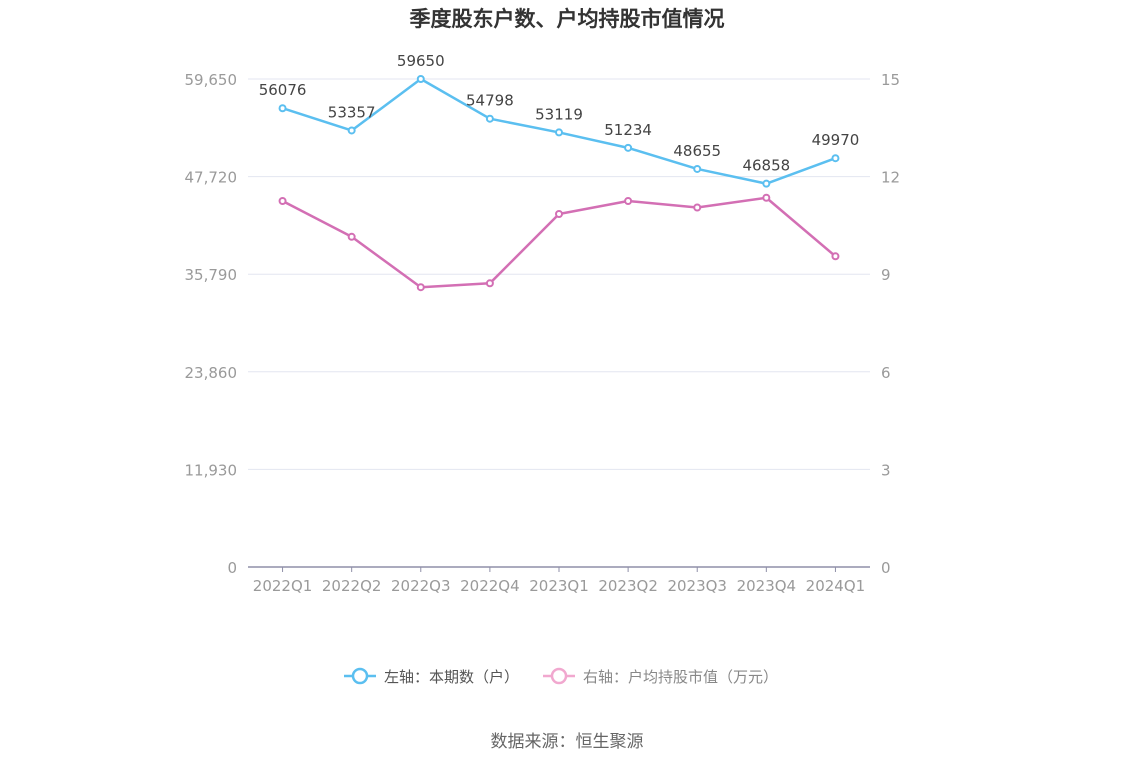 The width and height of the screenshot is (1134, 770). What do you see at coordinates (490, 586) in the screenshot?
I see `x-axis-tick-label: 2022Q4` at bounding box center [490, 586].